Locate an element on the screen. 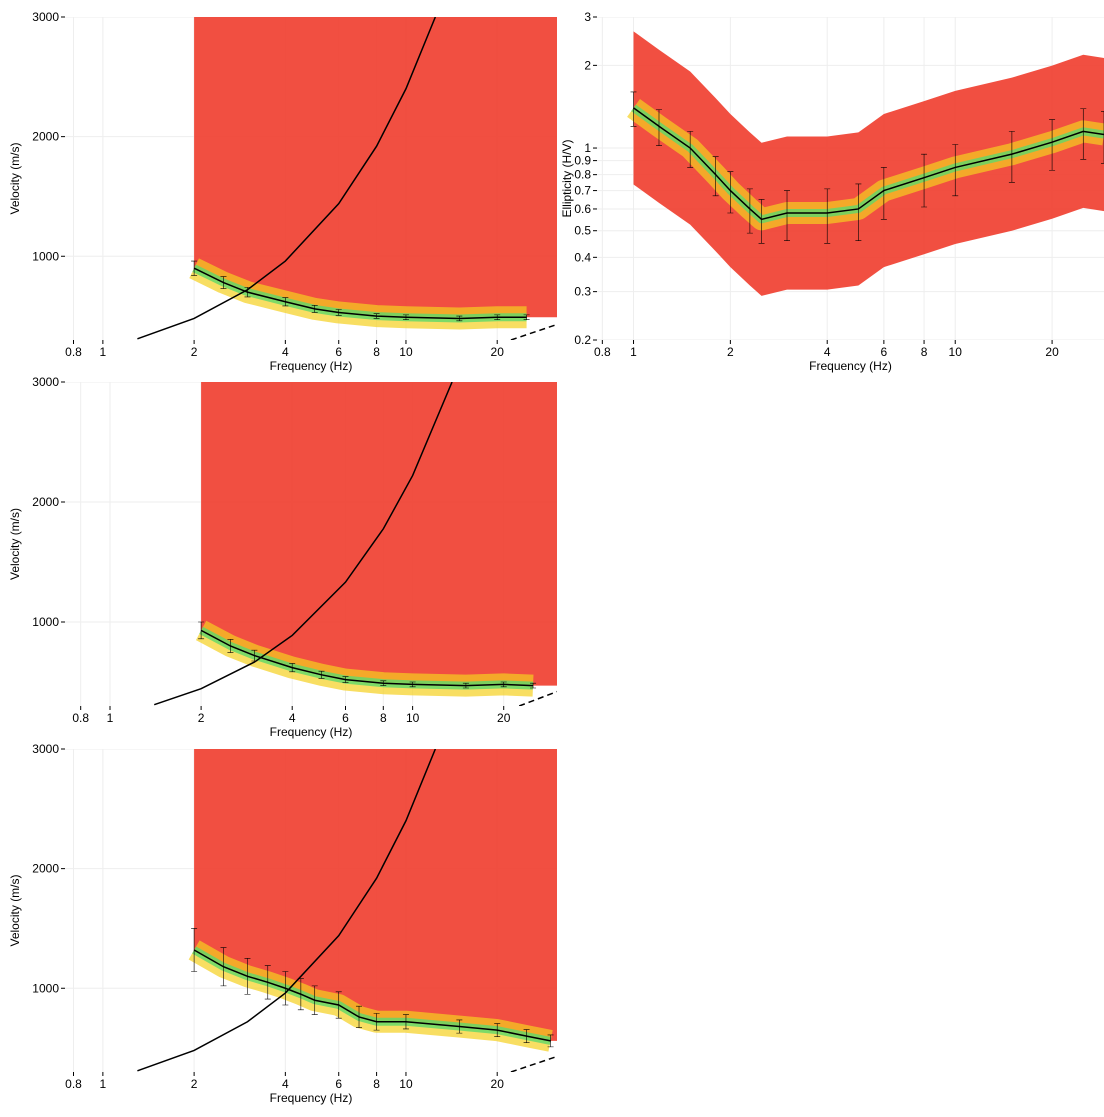 The height and width of the screenshot is (1117, 1104). y-axis-label: Ellipticity (H/V) is located at coordinates (567, 178).